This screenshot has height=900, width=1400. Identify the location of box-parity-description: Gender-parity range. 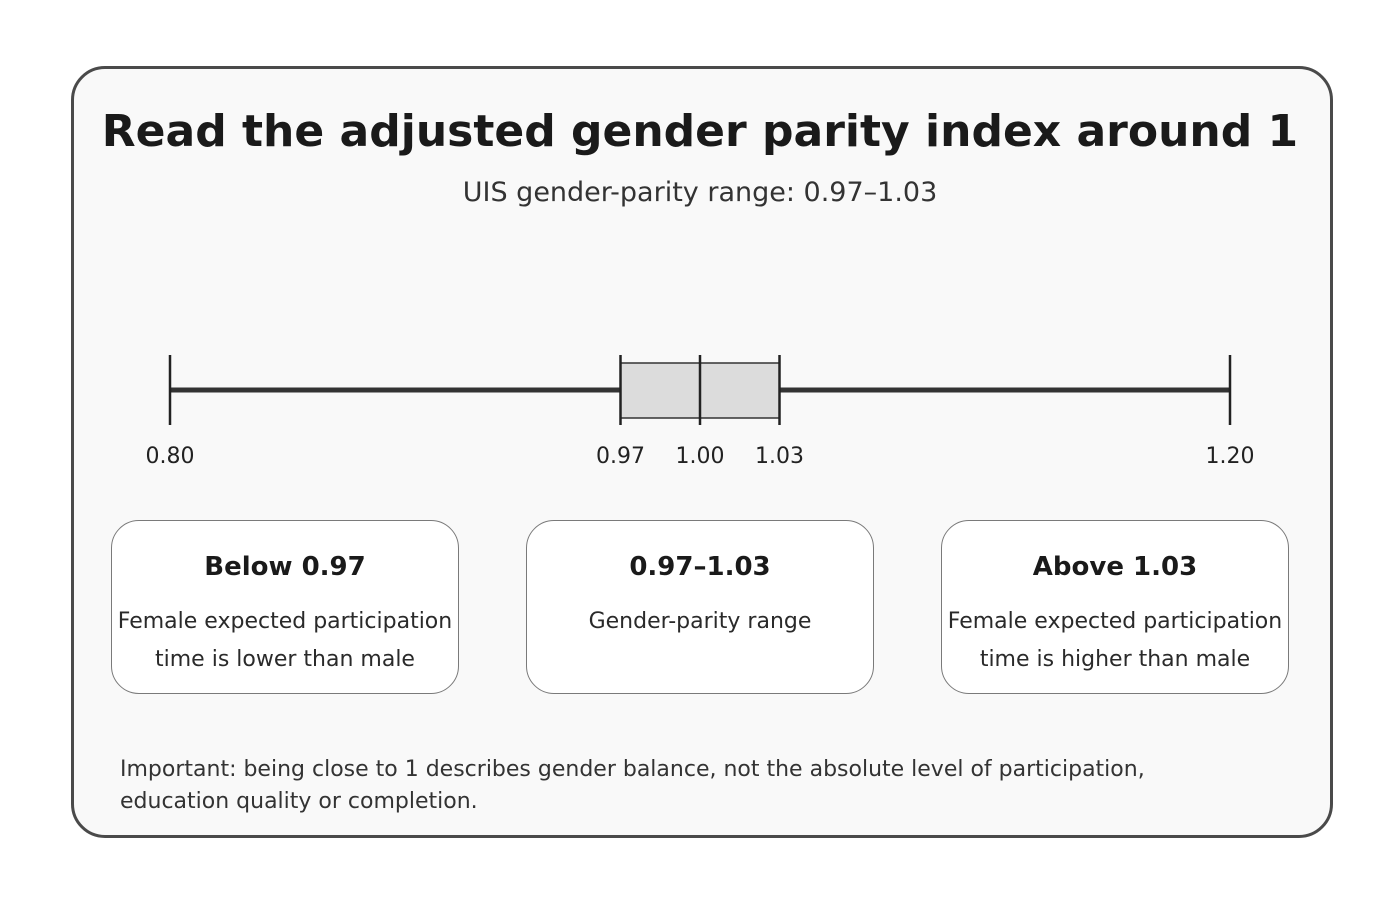
(700, 622).